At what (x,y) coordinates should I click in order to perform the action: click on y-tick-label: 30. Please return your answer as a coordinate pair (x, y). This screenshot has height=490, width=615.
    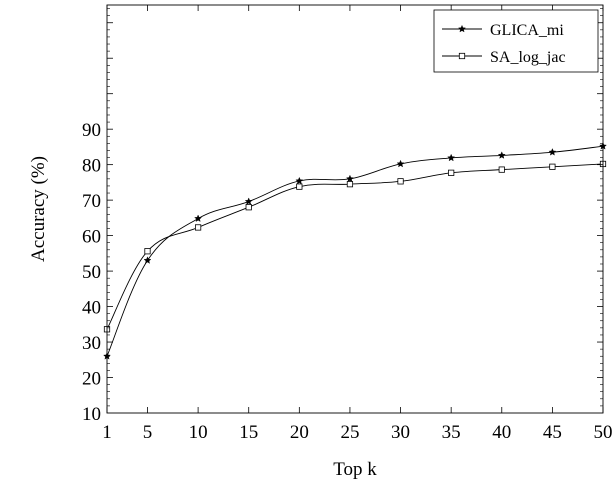
    Looking at the image, I should click on (91, 343).